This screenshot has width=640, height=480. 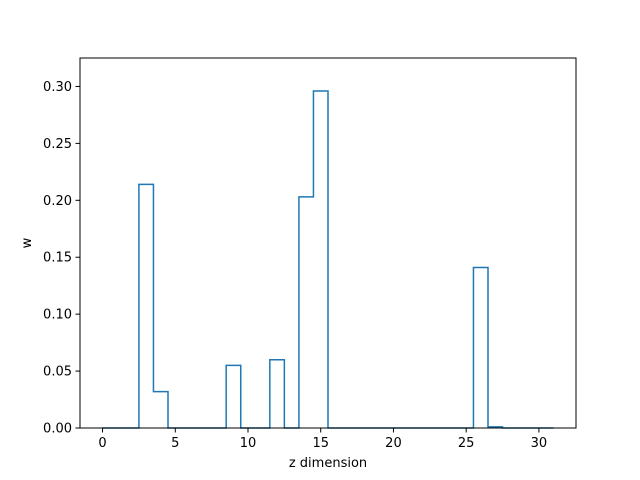 I want to click on x-tick-label: 25, so click(x=466, y=443).